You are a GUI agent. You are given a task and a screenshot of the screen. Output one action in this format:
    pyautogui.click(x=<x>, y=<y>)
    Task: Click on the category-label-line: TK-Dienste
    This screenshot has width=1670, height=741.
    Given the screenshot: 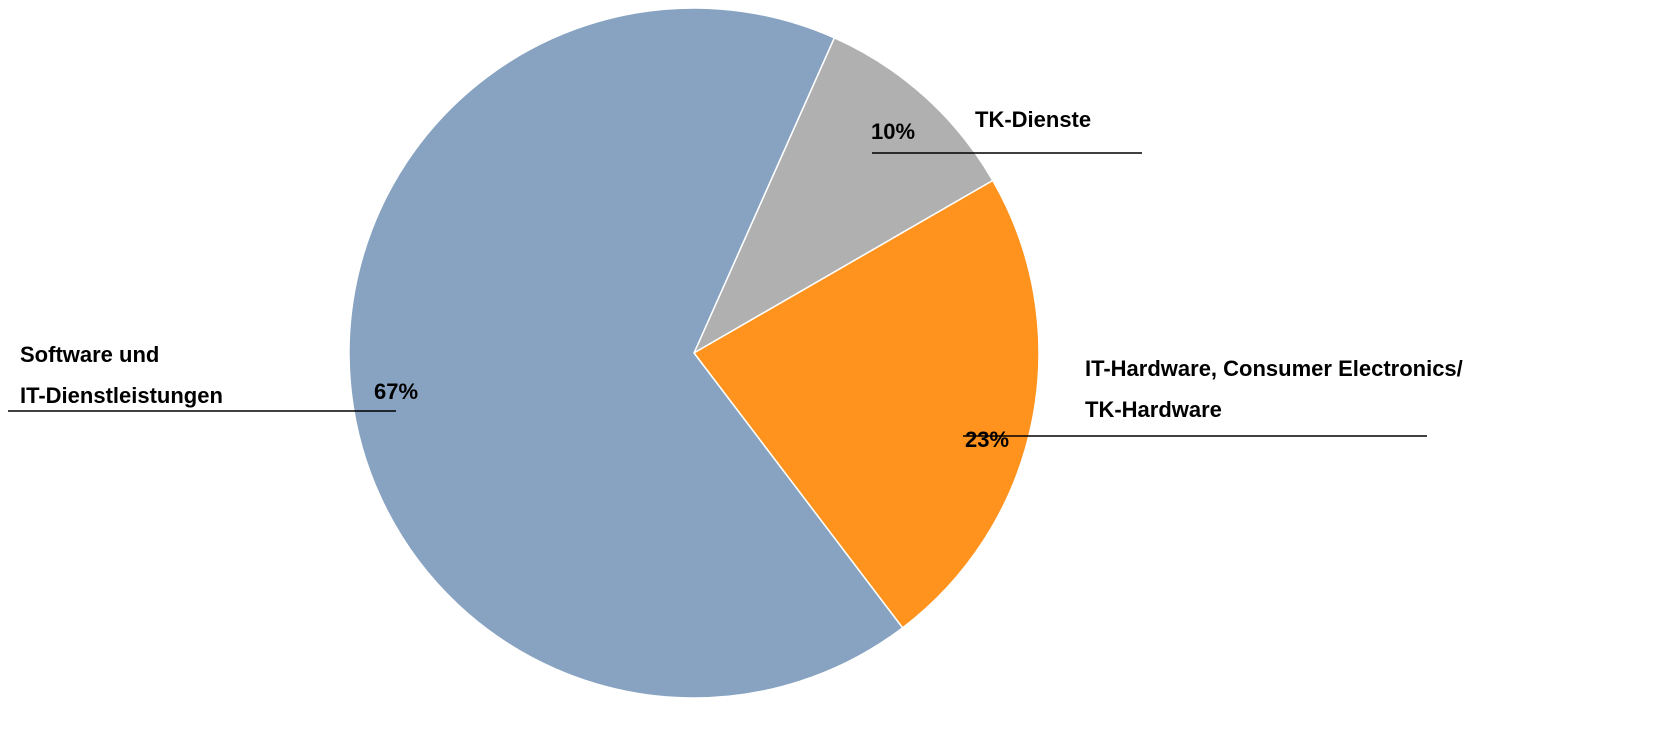 What is the action you would take?
    pyautogui.click(x=1033, y=119)
    